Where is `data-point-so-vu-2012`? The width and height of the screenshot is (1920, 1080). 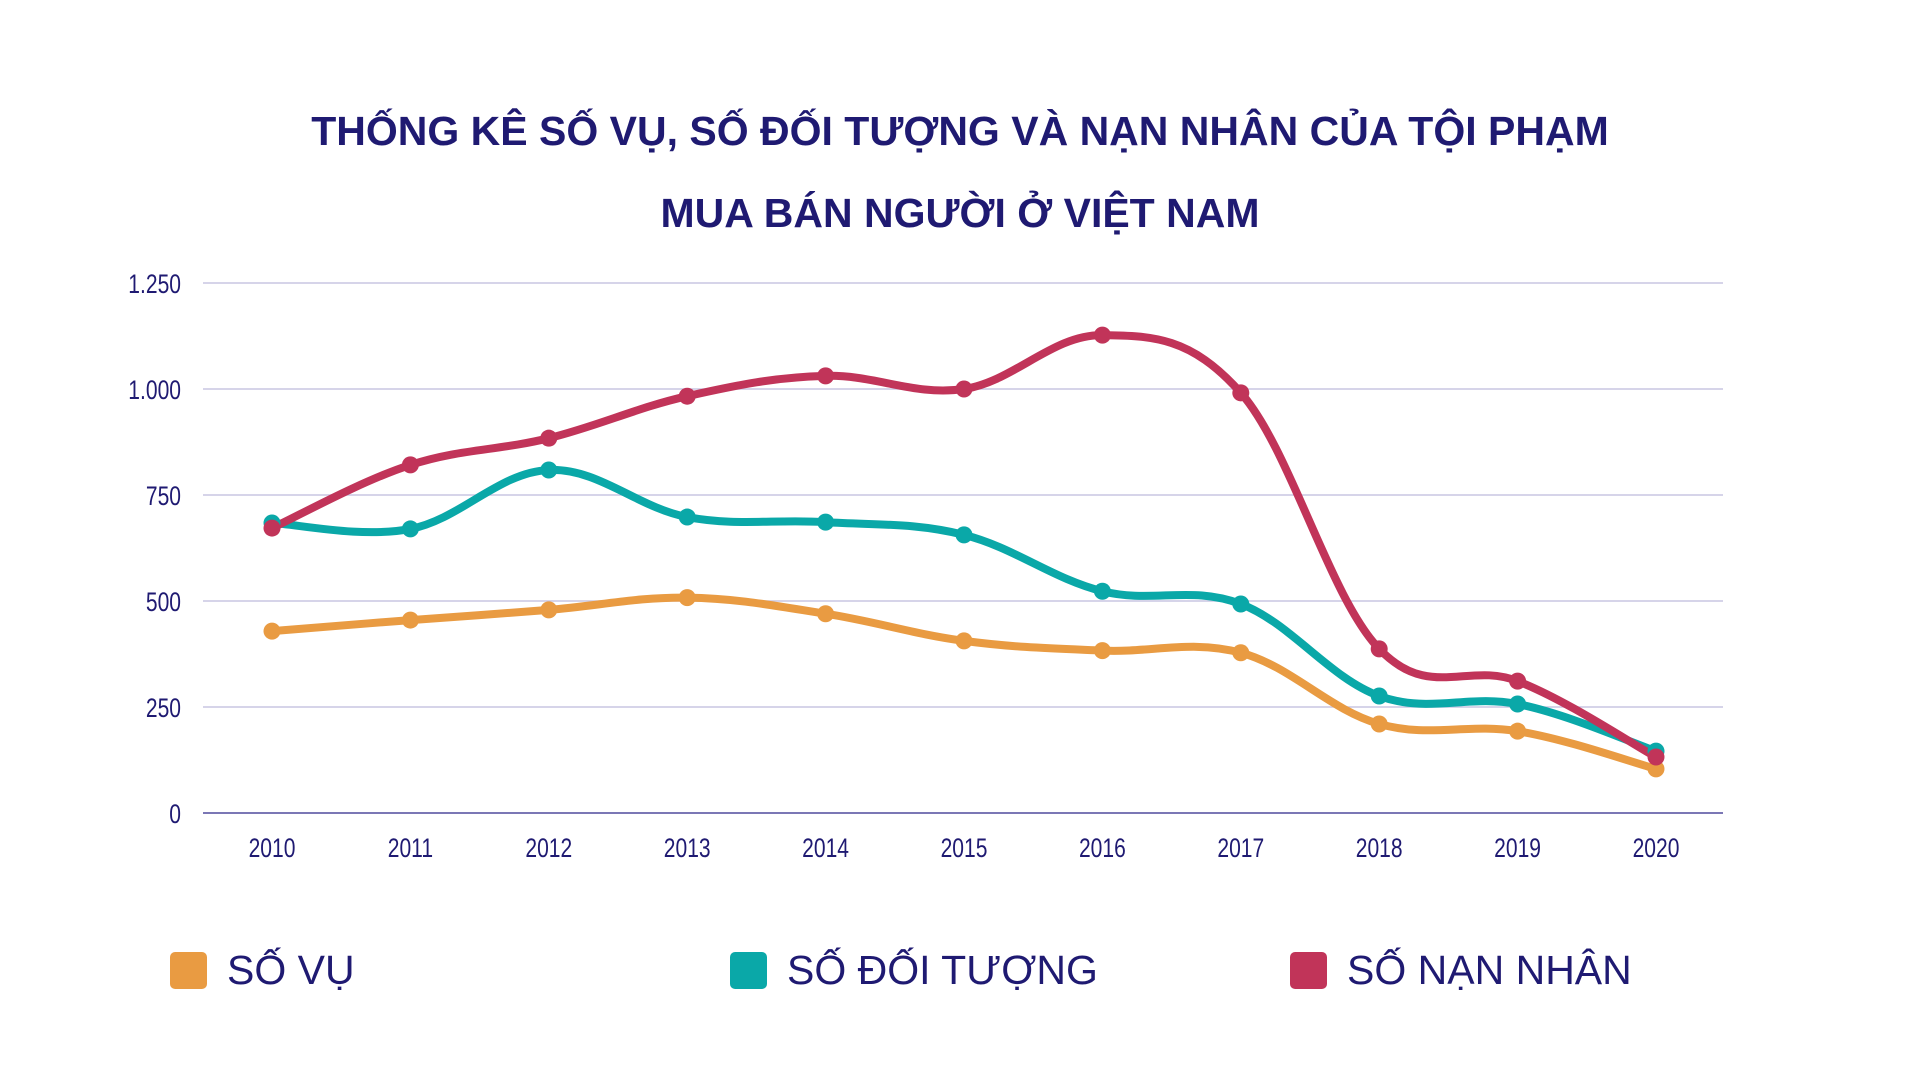 data-point-so-vu-2012 is located at coordinates (549, 610).